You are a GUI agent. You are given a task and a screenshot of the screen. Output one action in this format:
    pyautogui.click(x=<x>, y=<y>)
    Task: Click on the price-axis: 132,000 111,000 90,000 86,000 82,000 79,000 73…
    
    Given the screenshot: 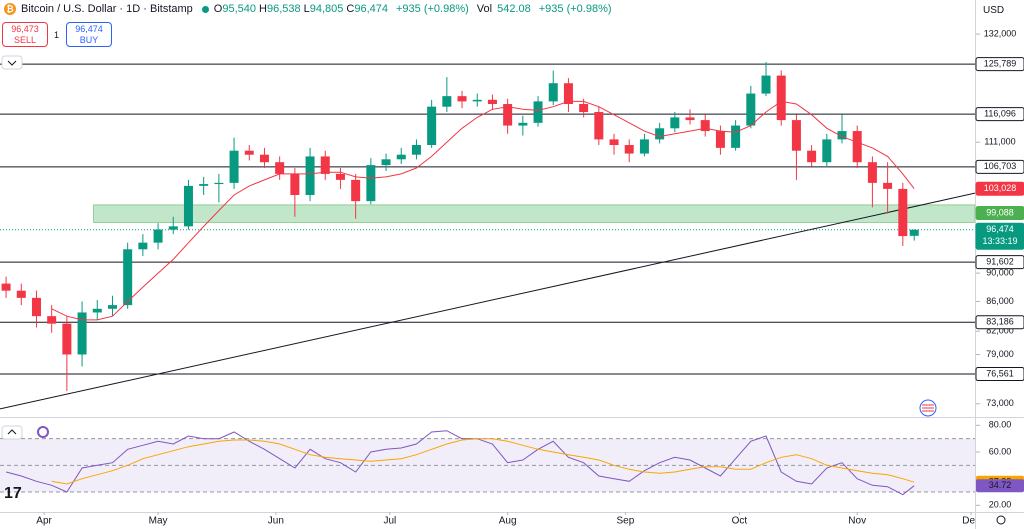 What is the action you would take?
    pyautogui.click(x=999, y=269)
    